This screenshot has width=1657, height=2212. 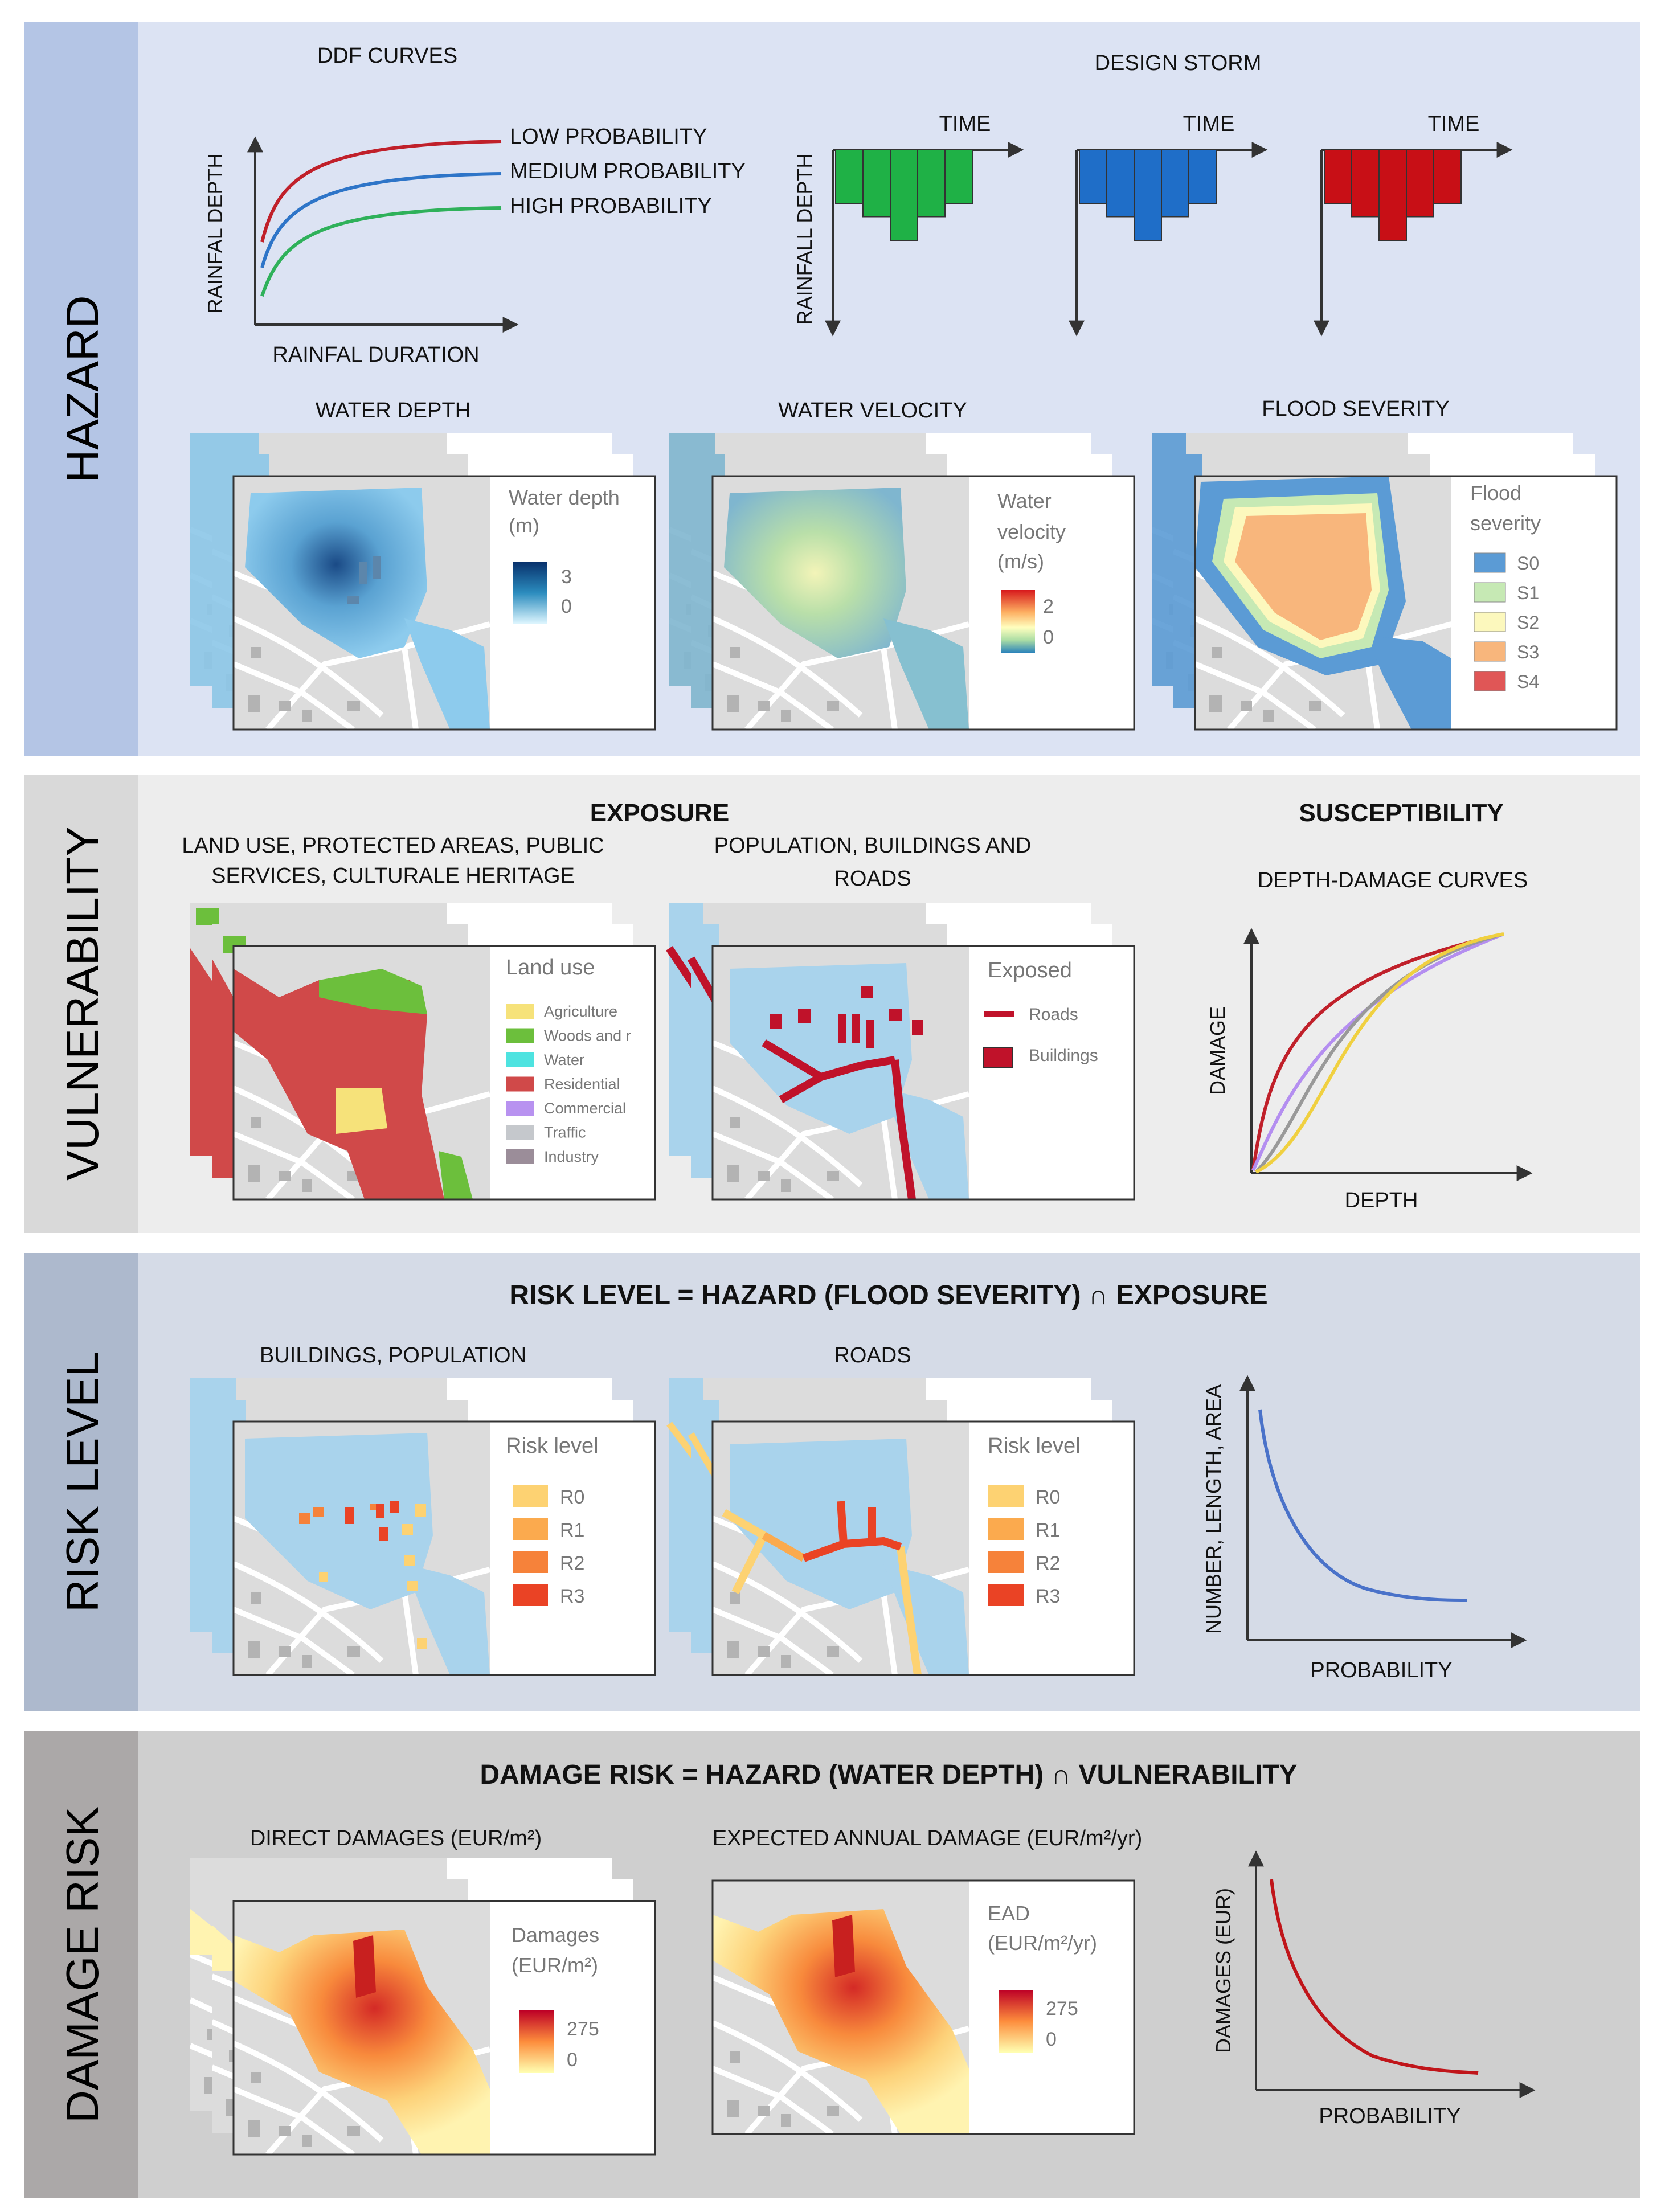 I want to click on ddf-label-low: LOW PROBABILITY, so click(x=609, y=137).